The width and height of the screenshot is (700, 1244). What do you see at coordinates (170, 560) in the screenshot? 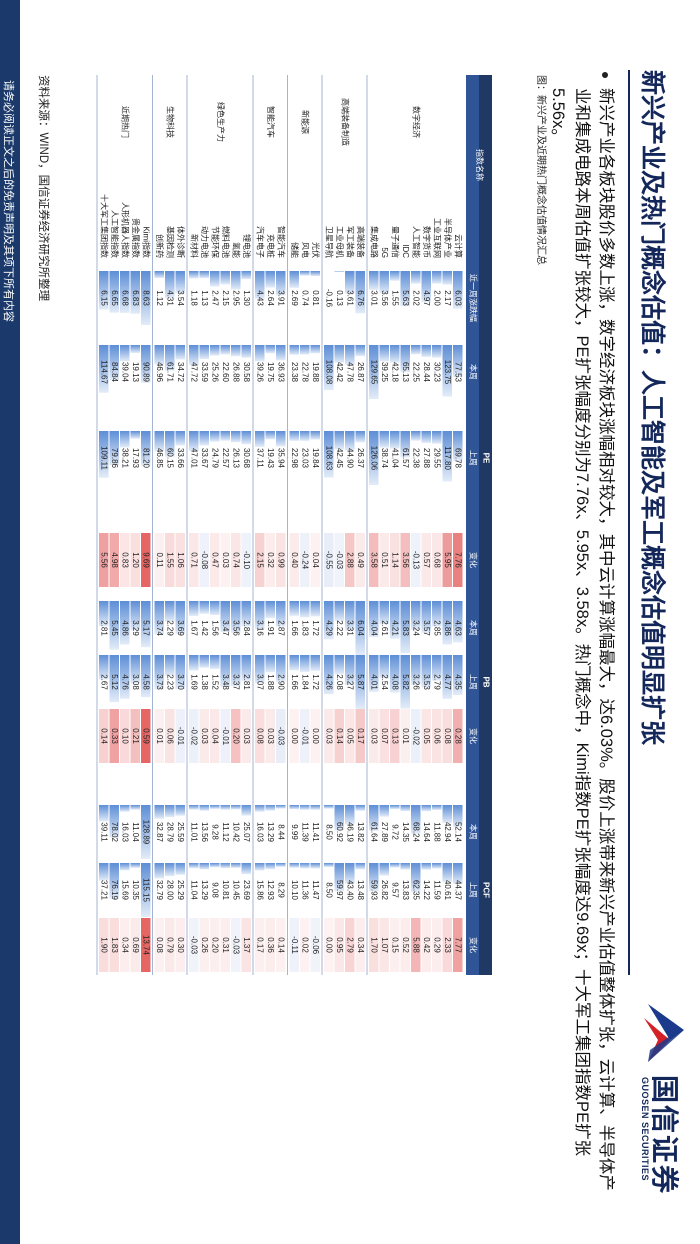
I see `cell-value: 1.55` at bounding box center [170, 560].